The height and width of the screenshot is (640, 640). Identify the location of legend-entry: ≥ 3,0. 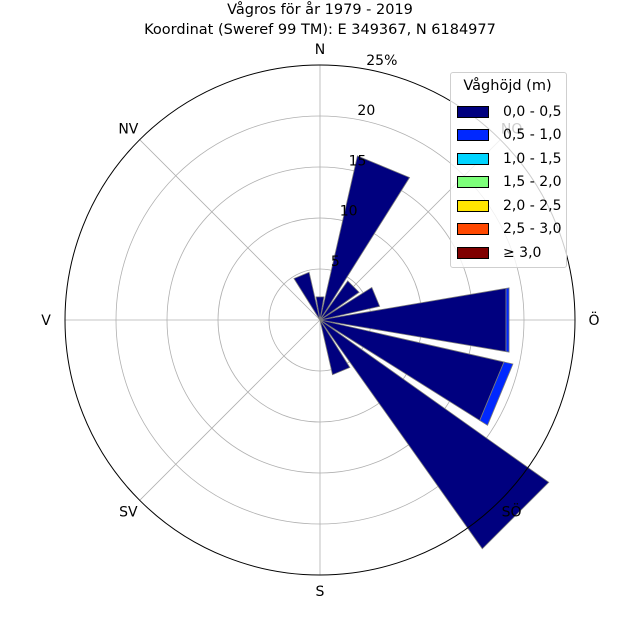
(507, 253).